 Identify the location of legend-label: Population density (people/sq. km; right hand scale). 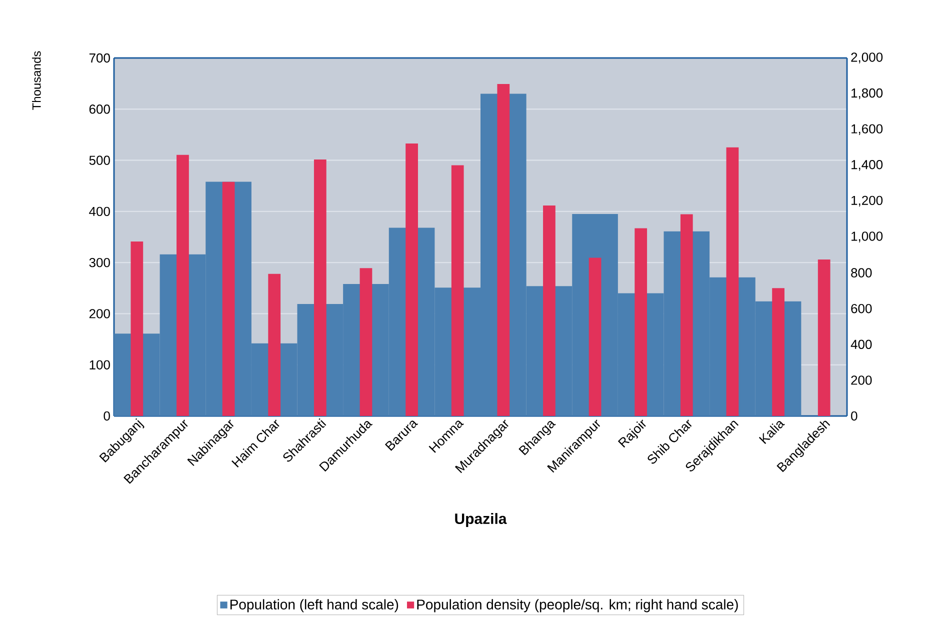
(577, 605).